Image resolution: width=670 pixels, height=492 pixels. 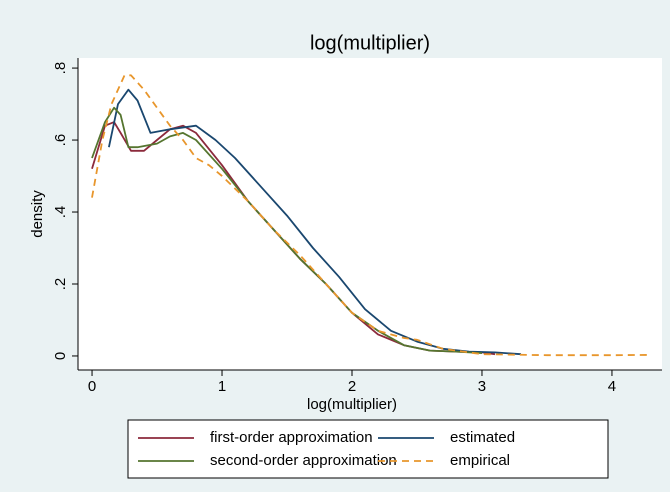 What do you see at coordinates (368, 449) in the screenshot?
I see `legend` at bounding box center [368, 449].